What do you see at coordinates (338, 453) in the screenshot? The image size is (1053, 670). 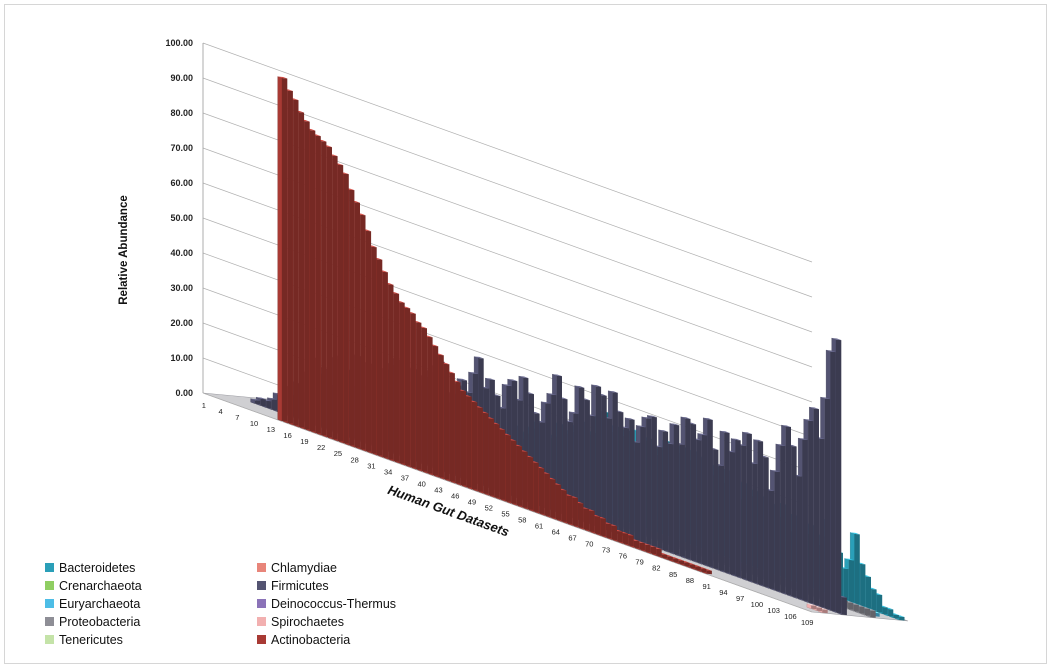 I see `x-tick-label: 25` at bounding box center [338, 453].